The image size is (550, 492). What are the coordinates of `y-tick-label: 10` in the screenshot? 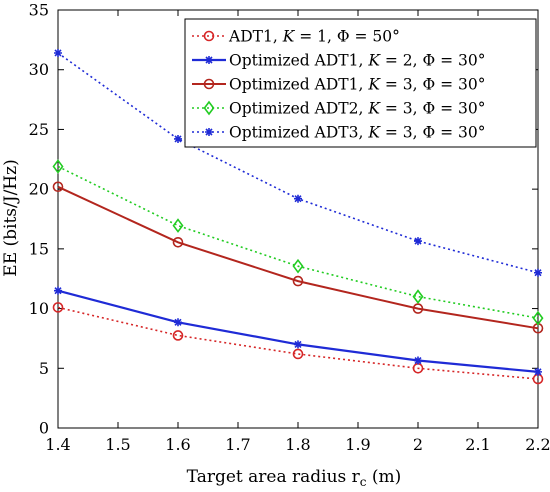 It's located at (39, 308).